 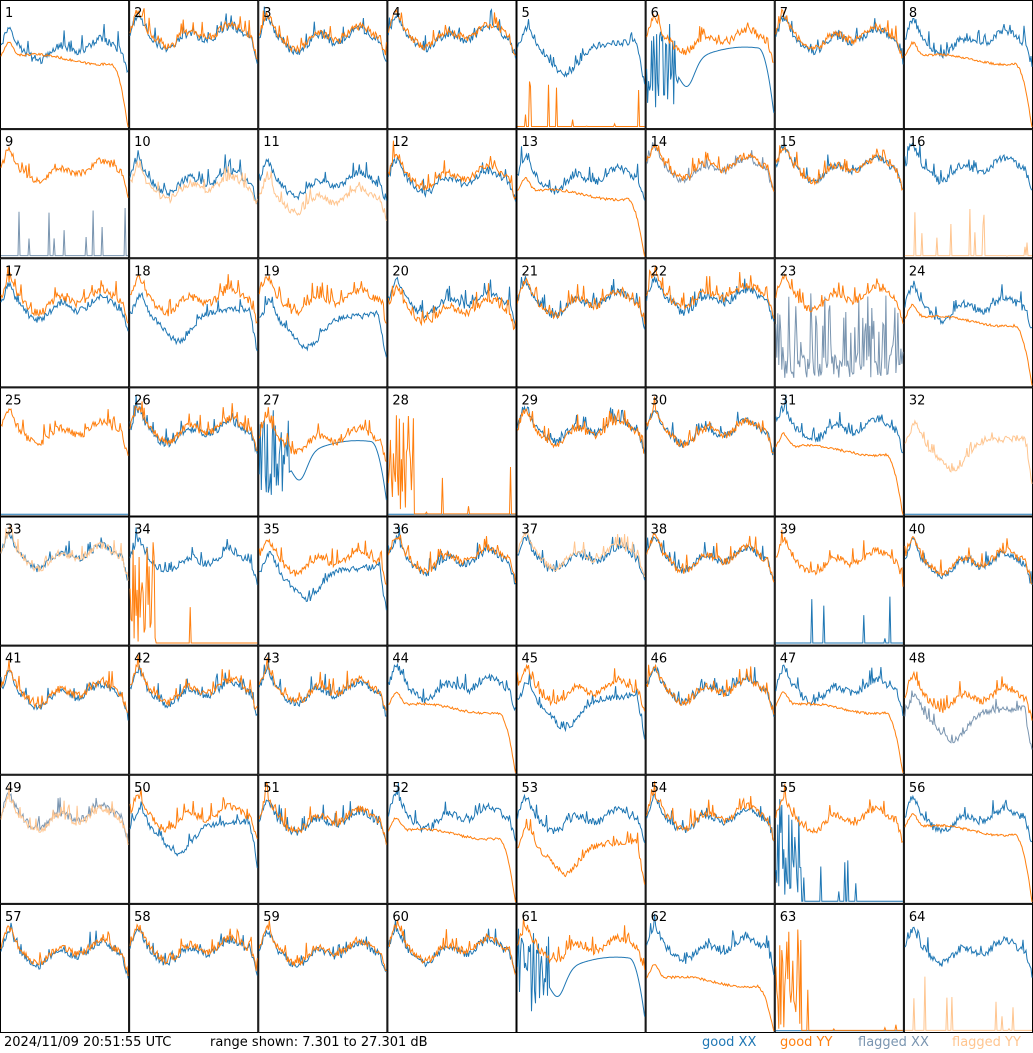 I want to click on antenna-panel-33: 33, so click(x=65, y=581).